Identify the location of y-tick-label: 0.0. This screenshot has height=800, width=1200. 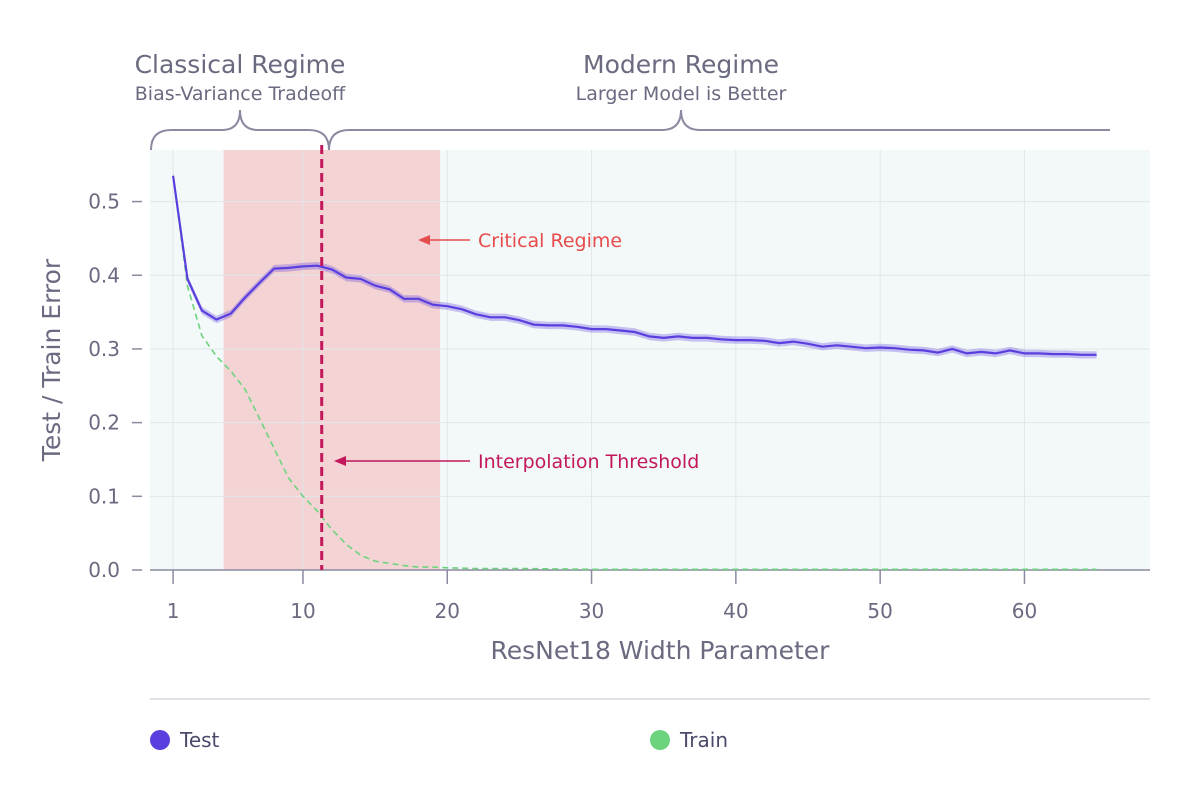
(104, 570).